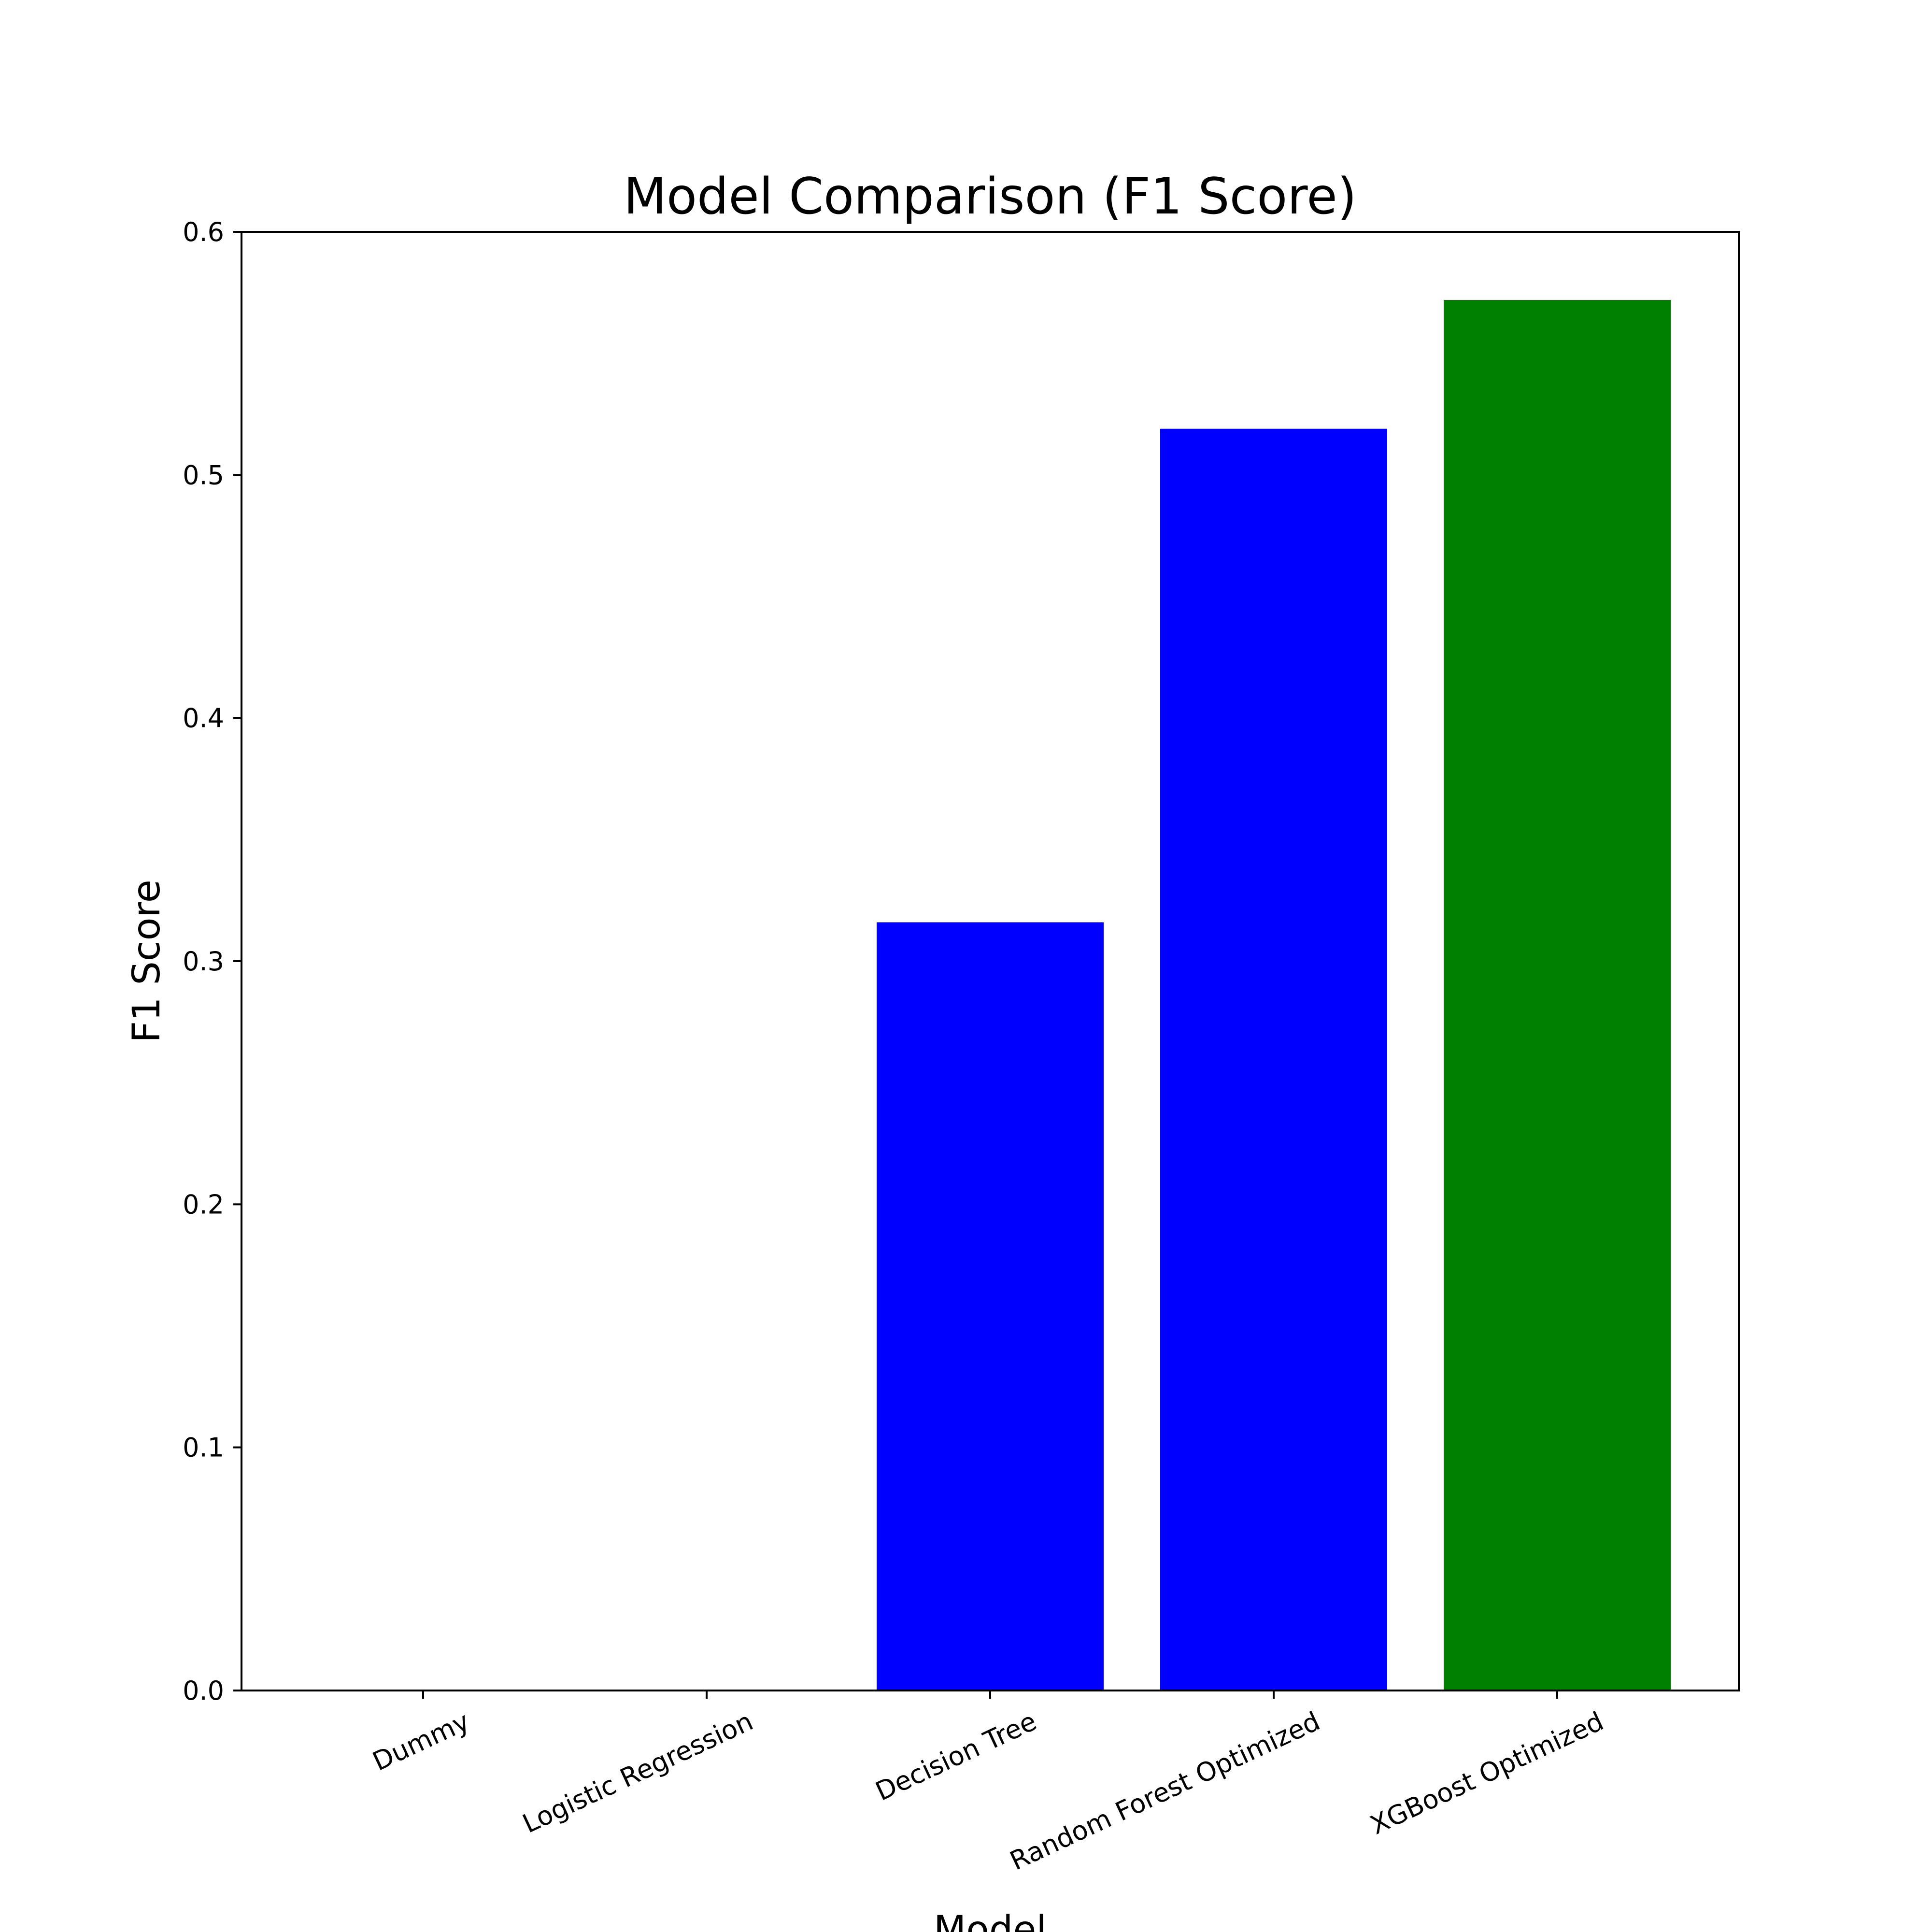 The image size is (1932, 1932). What do you see at coordinates (990, 1920) in the screenshot?
I see `x-axis-label: Model` at bounding box center [990, 1920].